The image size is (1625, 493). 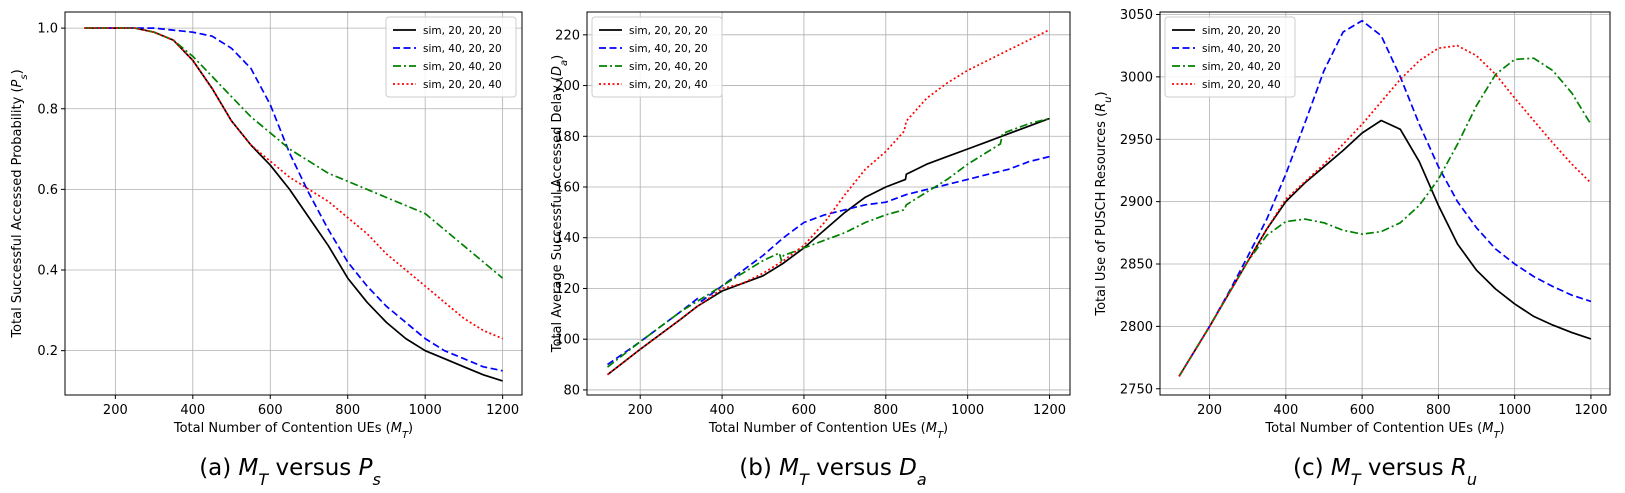 What do you see at coordinates (1136, 389) in the screenshot?
I see `y-tick-label: 2750` at bounding box center [1136, 389].